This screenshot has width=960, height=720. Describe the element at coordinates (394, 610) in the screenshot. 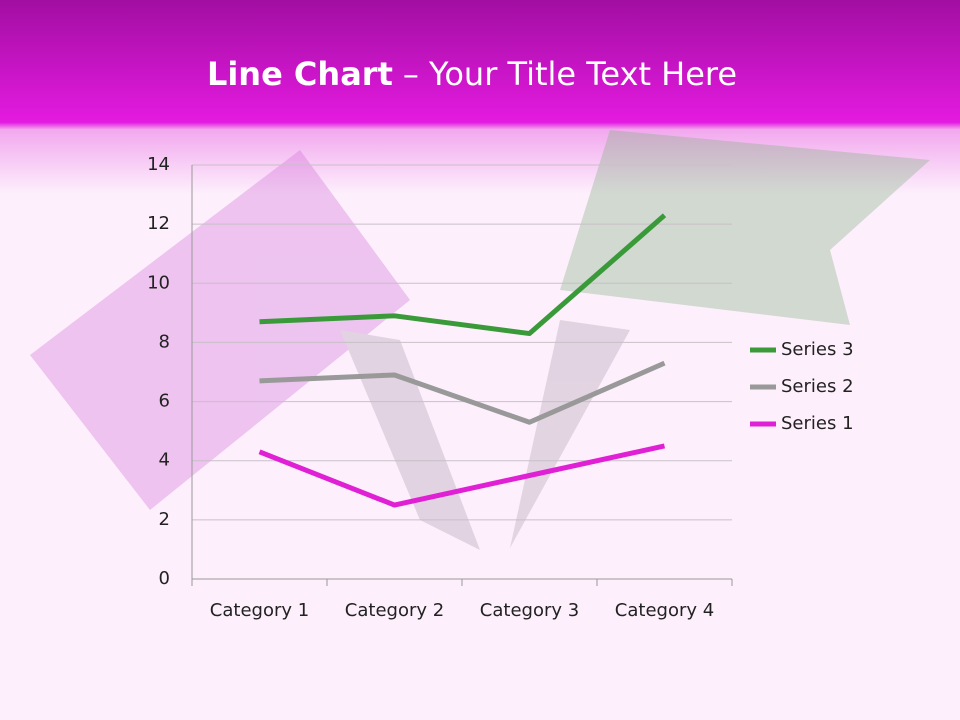

I see `x-tick-label: Category 2` at that location.